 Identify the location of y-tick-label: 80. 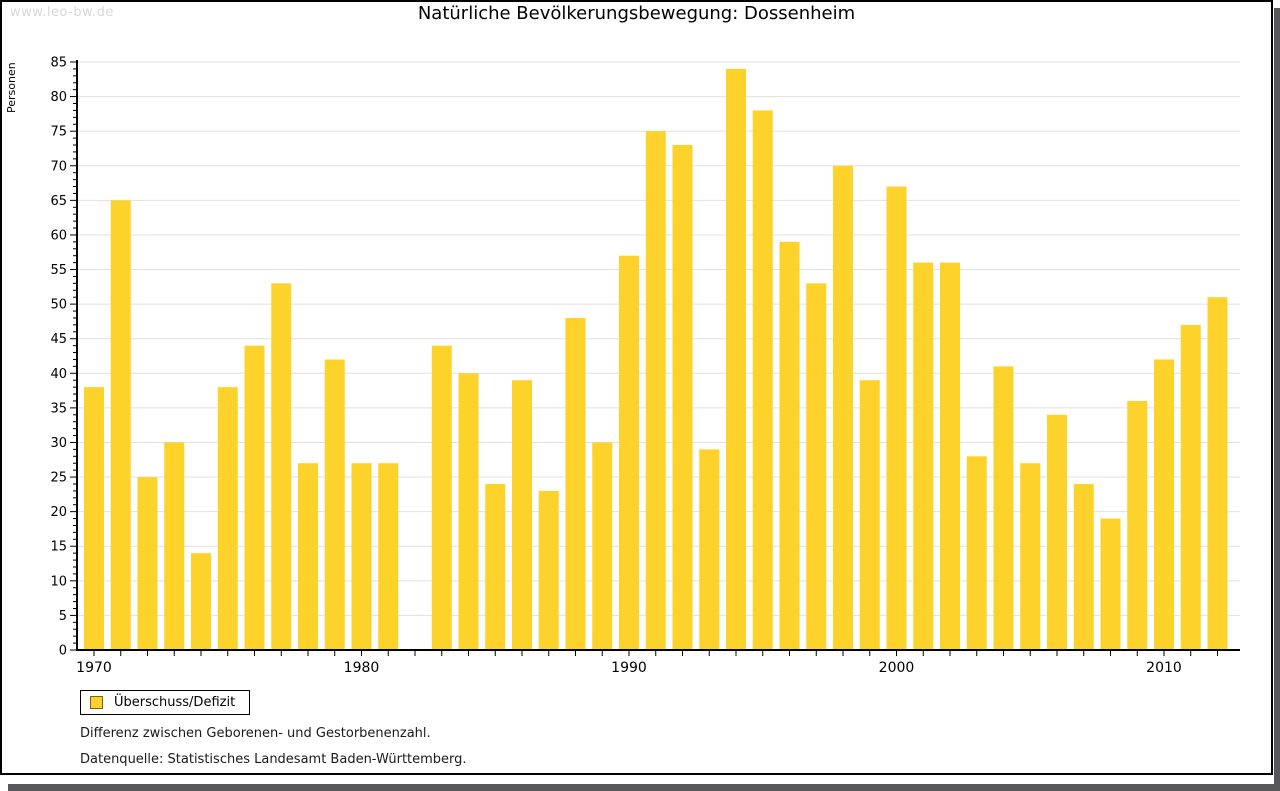
(58, 97).